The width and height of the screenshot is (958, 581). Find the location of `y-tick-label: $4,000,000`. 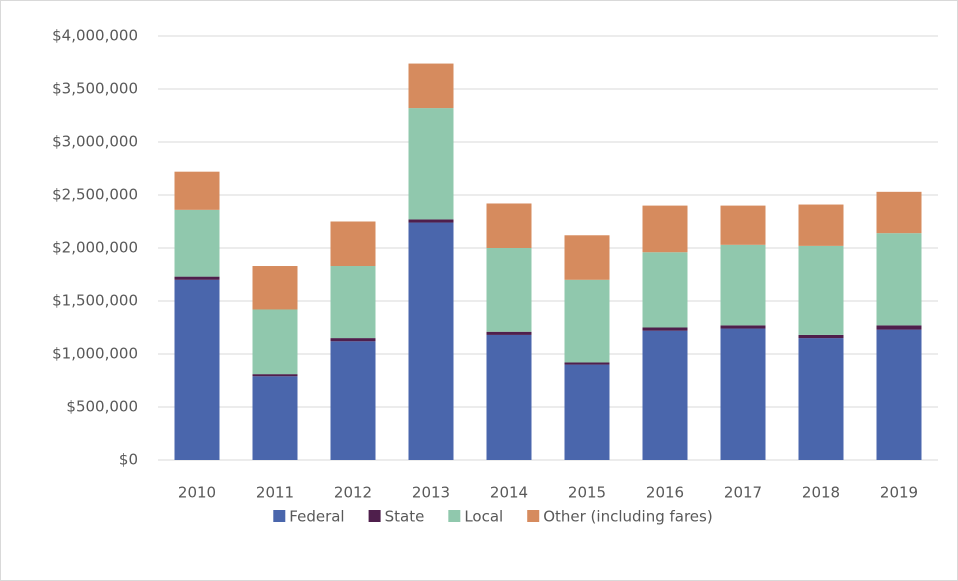

y-tick-label: $4,000,000 is located at coordinates (95, 36).